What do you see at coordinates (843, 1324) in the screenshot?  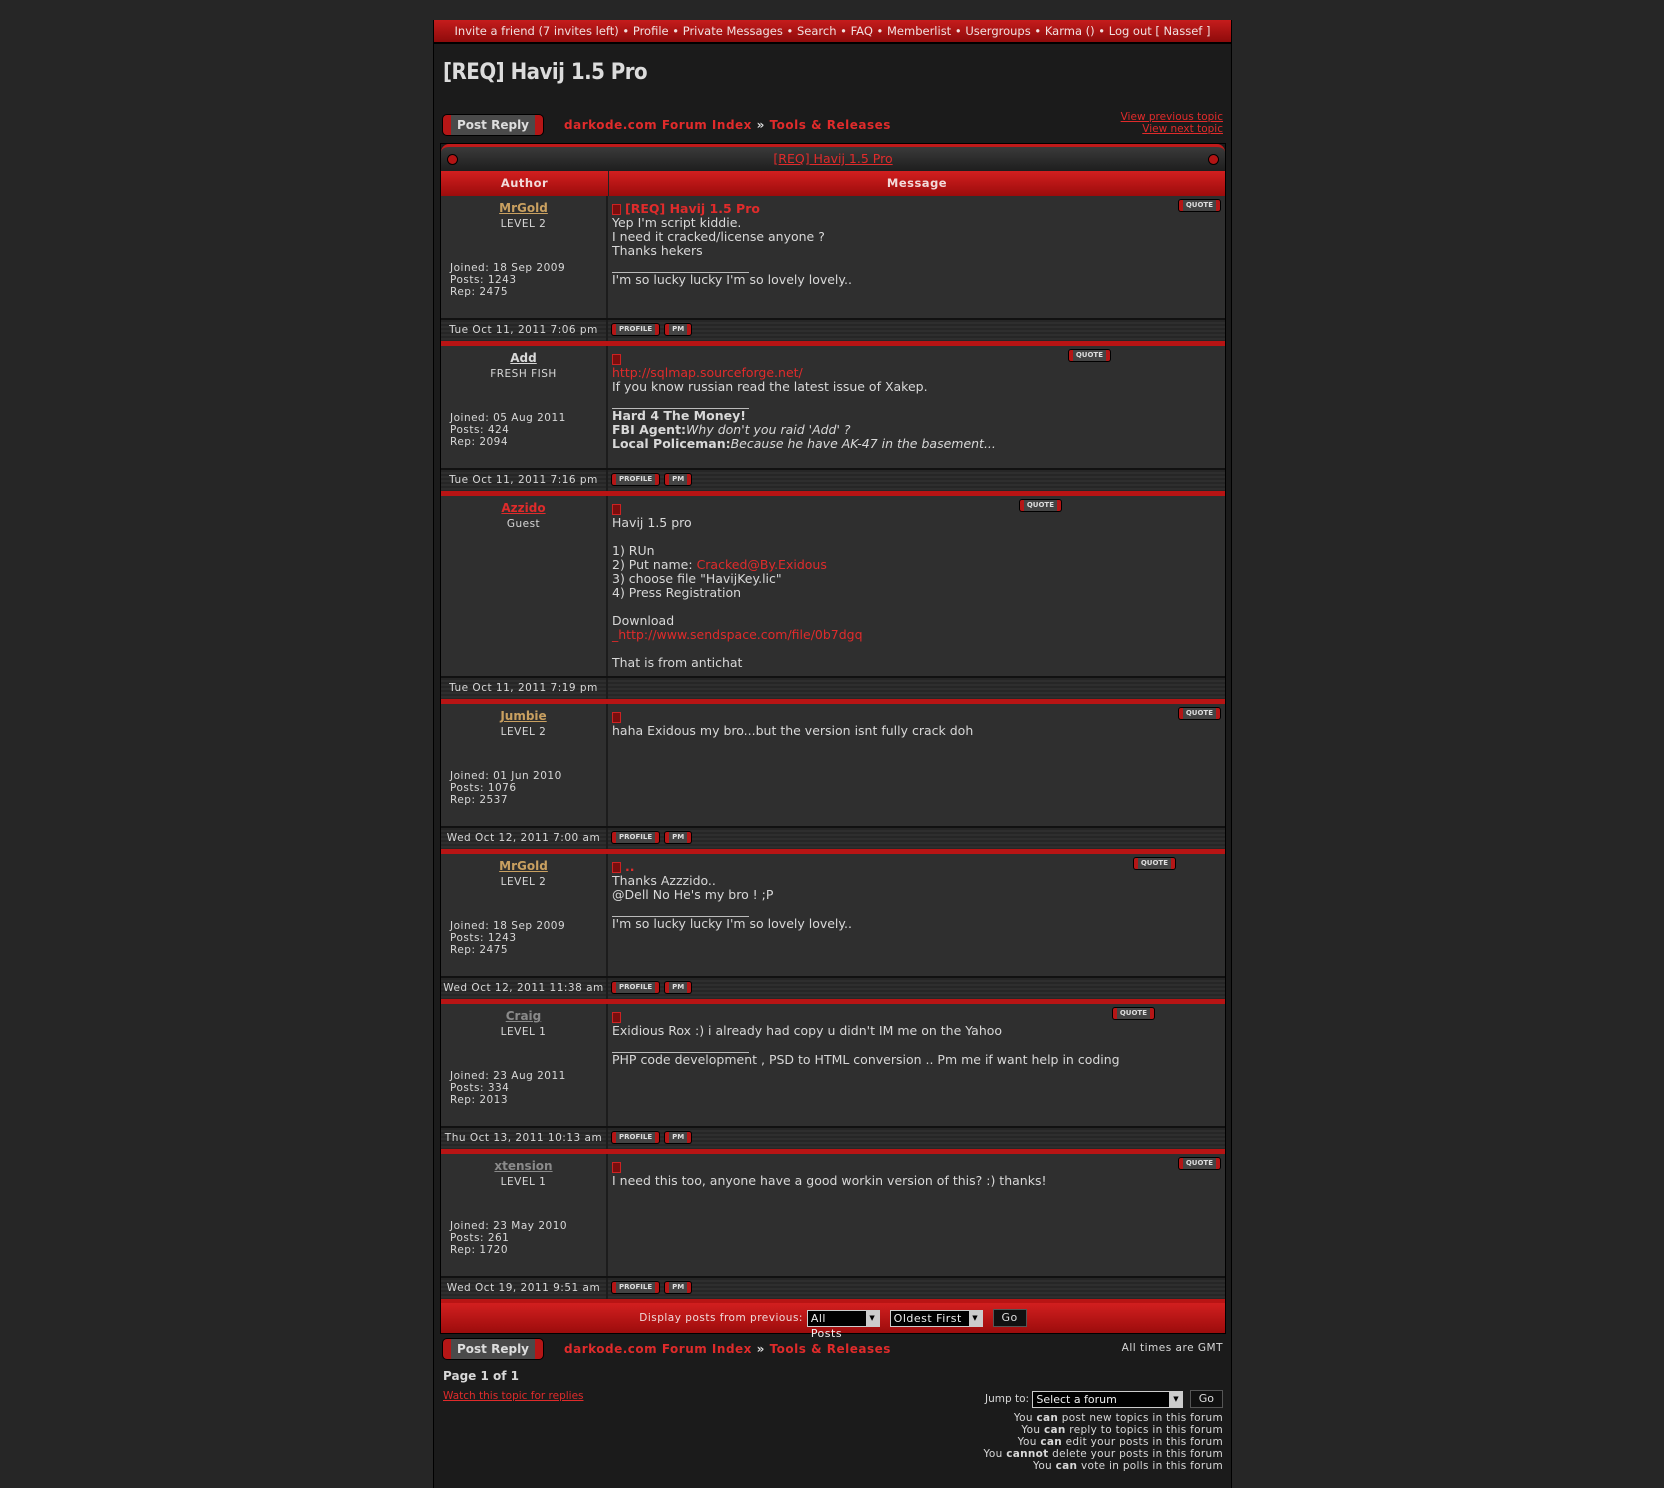 I see `posts-range-select: All Posts ▼` at bounding box center [843, 1324].